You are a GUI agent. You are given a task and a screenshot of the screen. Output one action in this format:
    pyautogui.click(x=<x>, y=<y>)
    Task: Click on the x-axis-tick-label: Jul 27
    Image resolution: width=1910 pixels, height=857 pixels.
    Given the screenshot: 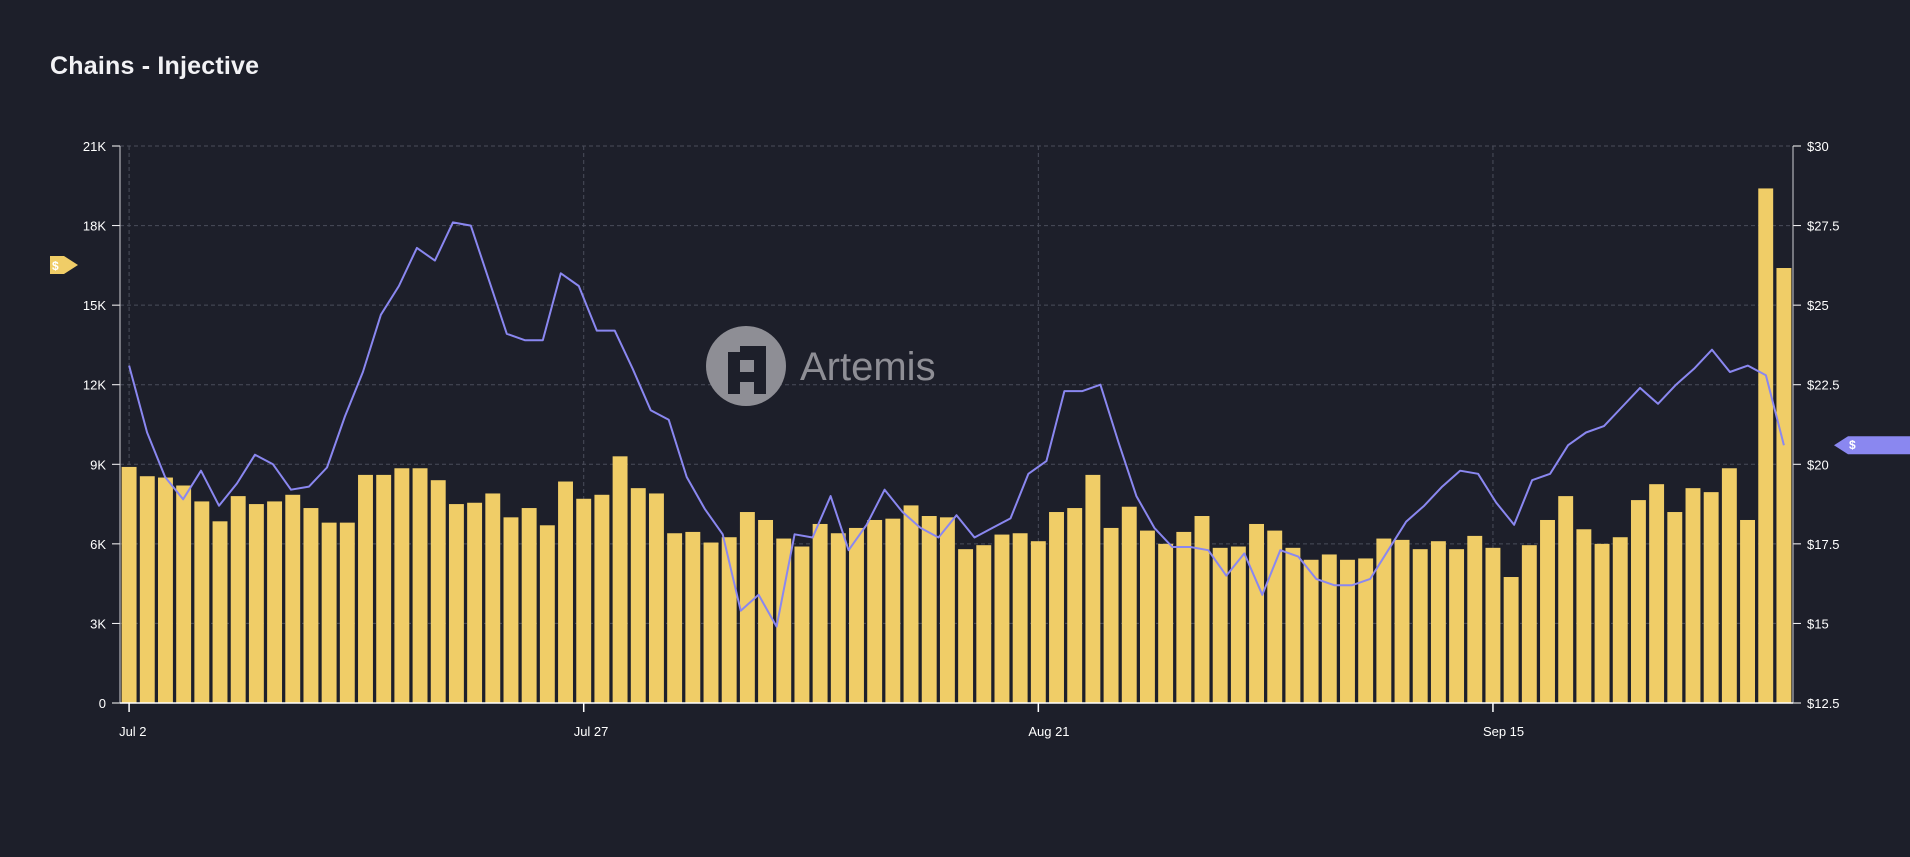 What is the action you would take?
    pyautogui.click(x=591, y=731)
    